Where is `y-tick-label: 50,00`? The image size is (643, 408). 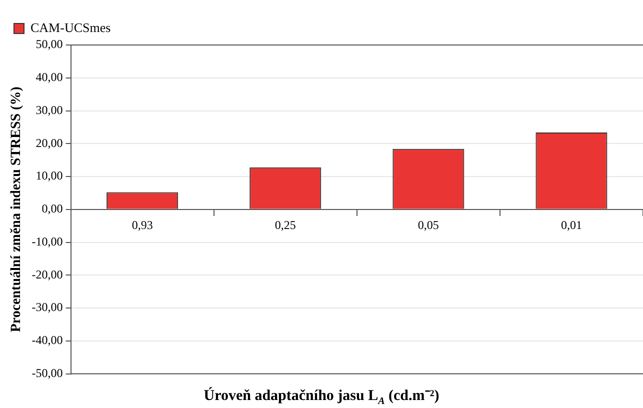
y-tick-label: 50,00 is located at coordinates (49, 44).